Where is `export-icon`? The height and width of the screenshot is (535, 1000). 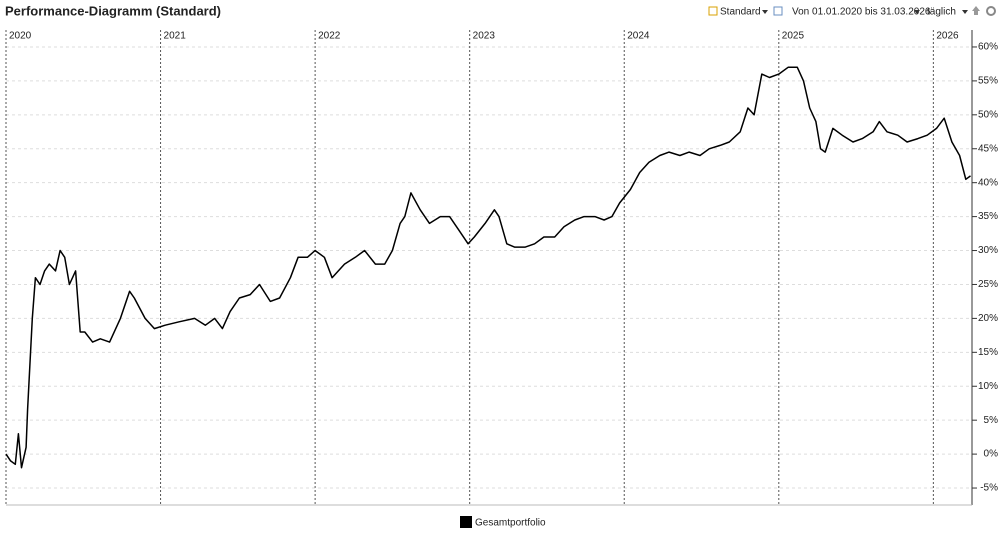
export-icon is located at coordinates (976, 10).